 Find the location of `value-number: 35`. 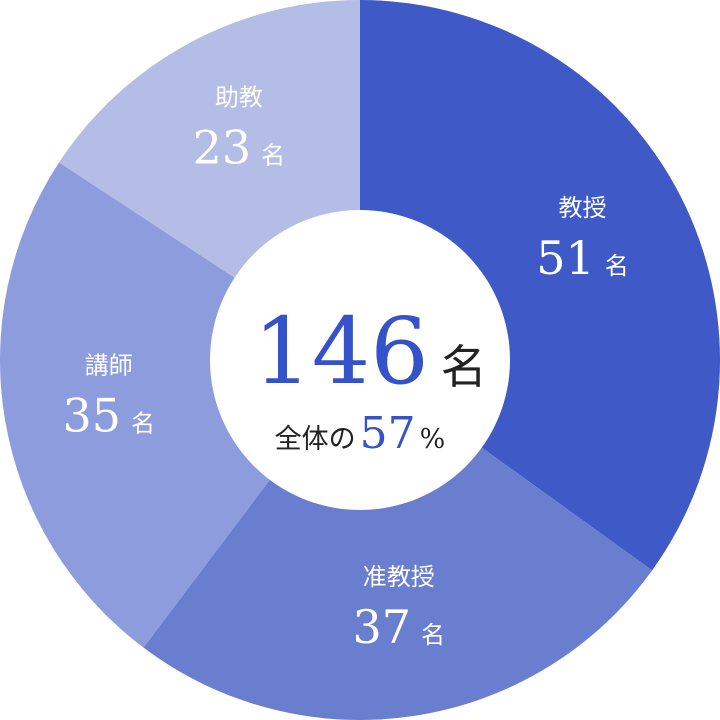

value-number: 35 is located at coordinates (91, 416).